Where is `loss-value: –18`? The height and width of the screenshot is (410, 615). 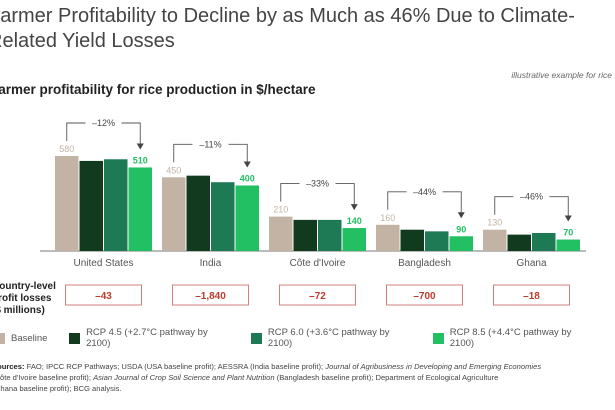 loss-value: –18 is located at coordinates (531, 296).